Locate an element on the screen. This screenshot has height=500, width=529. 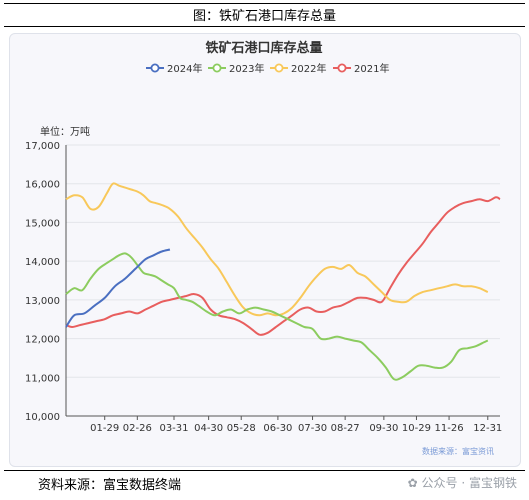
top-rule is located at coordinates (264, 3).